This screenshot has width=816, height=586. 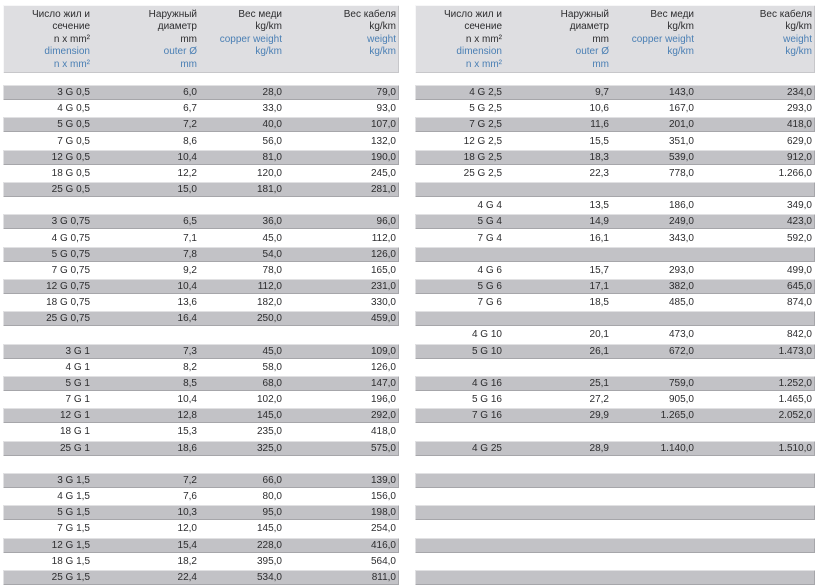 I want to click on table-row: 4 G 1 8,2 58,0 126,0, so click(x=201, y=367).